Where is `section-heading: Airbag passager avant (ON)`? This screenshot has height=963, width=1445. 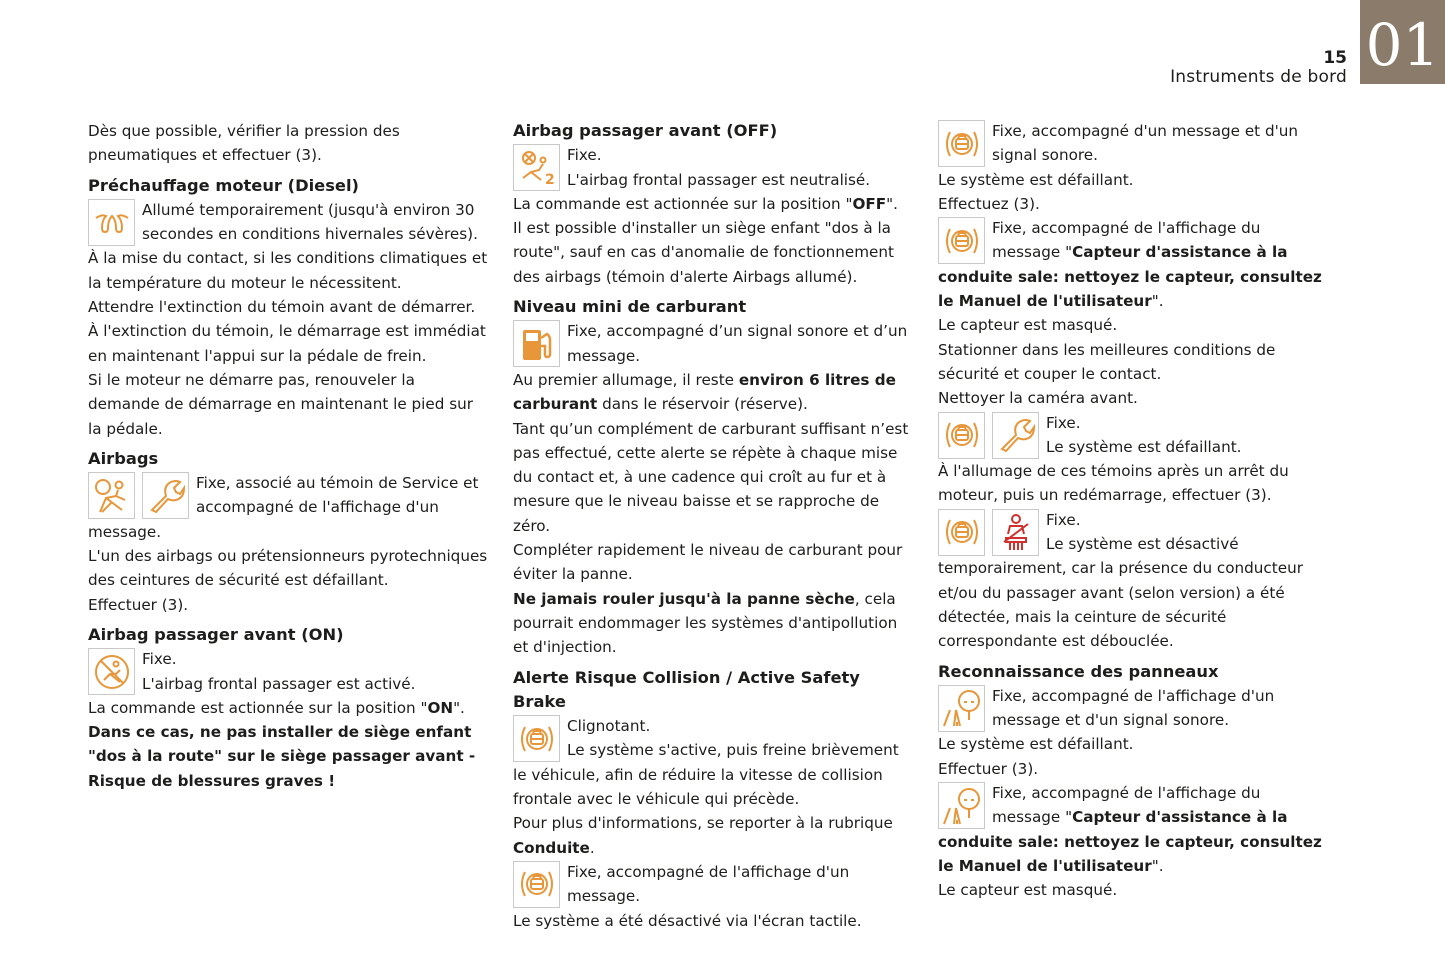 section-heading: Airbag passager avant (ON) is located at coordinates (288, 635).